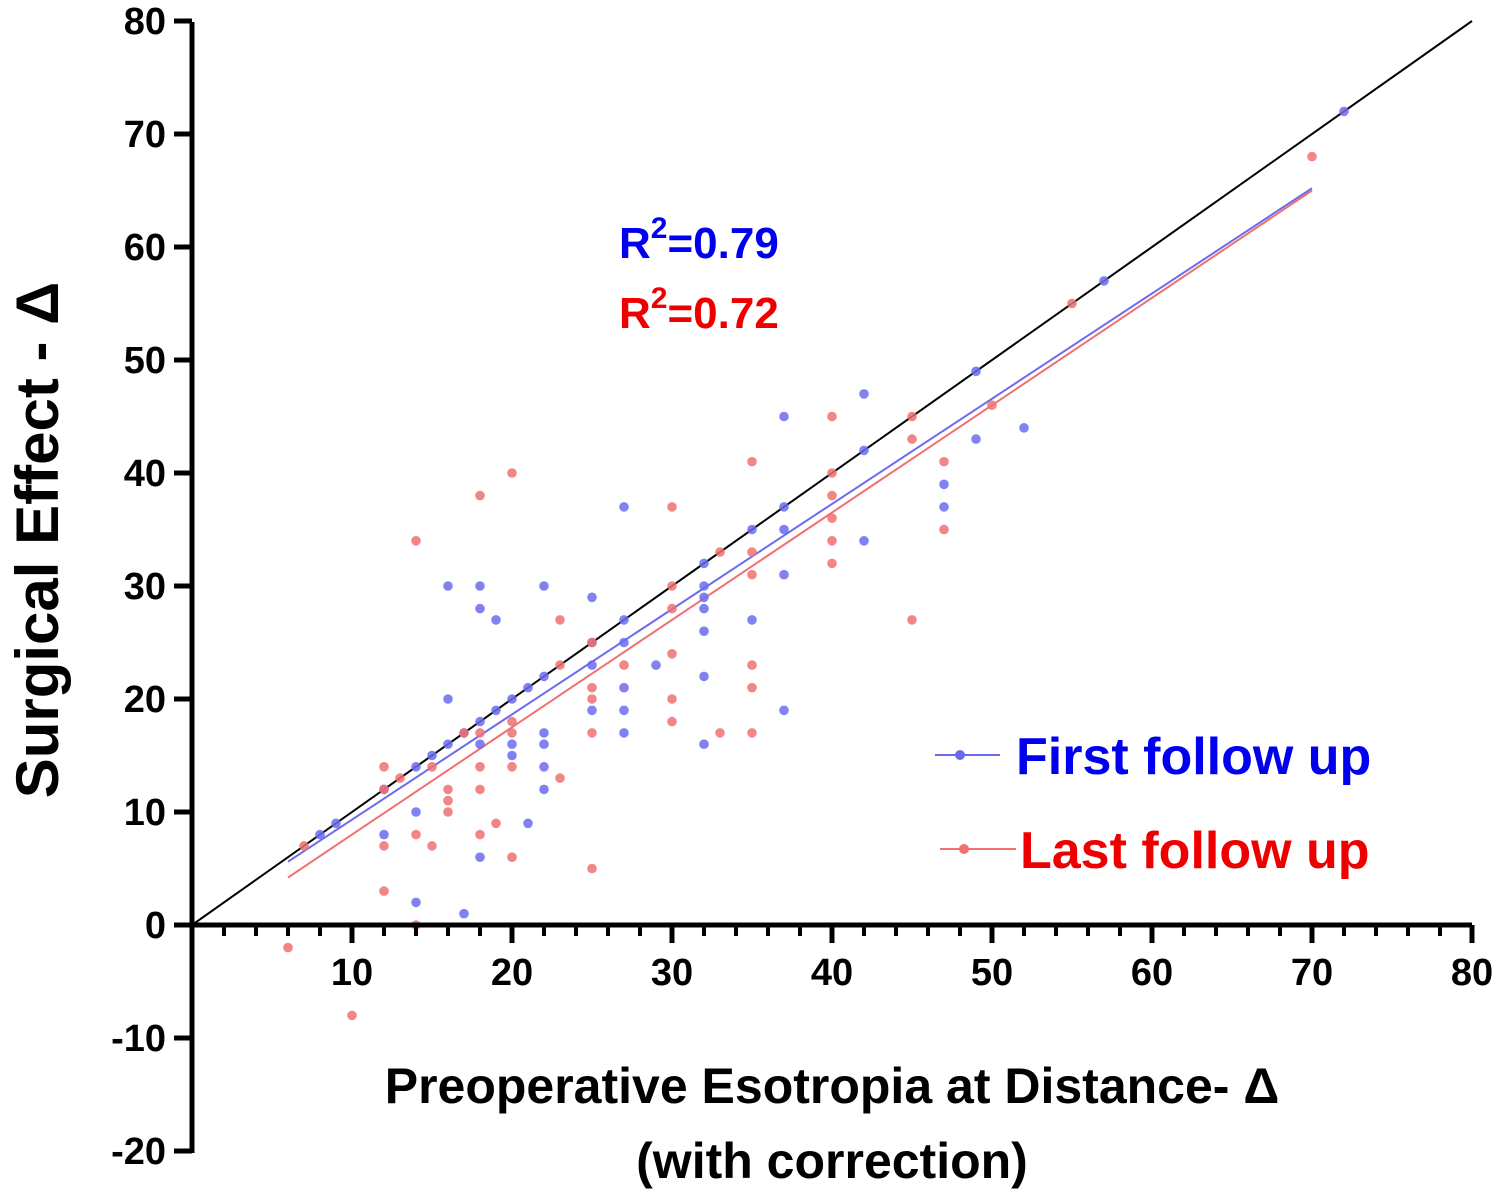 The width and height of the screenshot is (1500, 1198). What do you see at coordinates (1195, 851) in the screenshot?
I see `legend-label-last: Last follow up` at bounding box center [1195, 851].